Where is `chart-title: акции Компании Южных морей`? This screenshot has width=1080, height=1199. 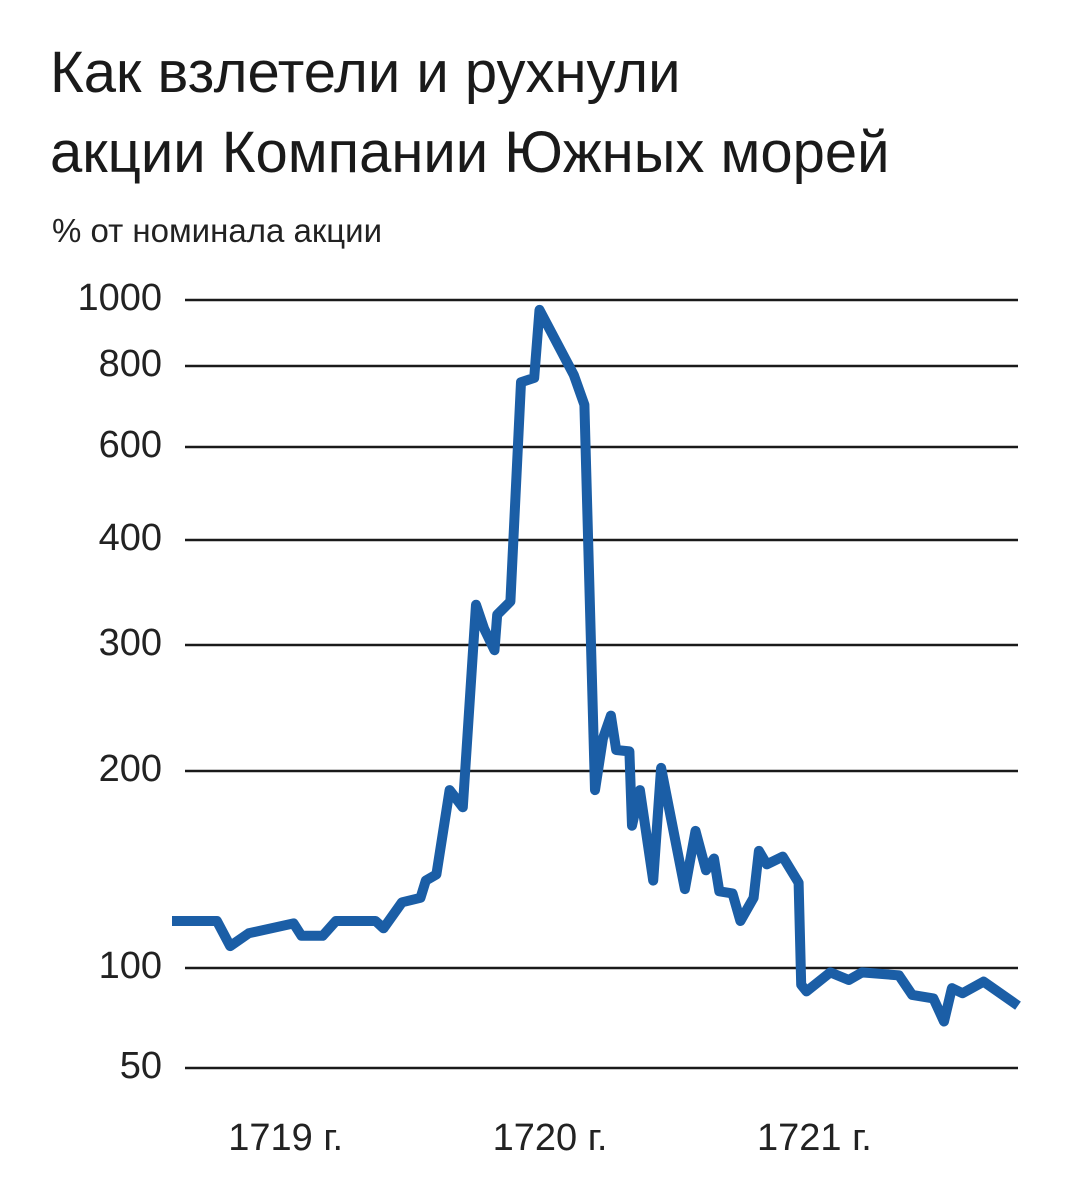
chart-title: акции Компании Южных морей is located at coordinates (470, 152).